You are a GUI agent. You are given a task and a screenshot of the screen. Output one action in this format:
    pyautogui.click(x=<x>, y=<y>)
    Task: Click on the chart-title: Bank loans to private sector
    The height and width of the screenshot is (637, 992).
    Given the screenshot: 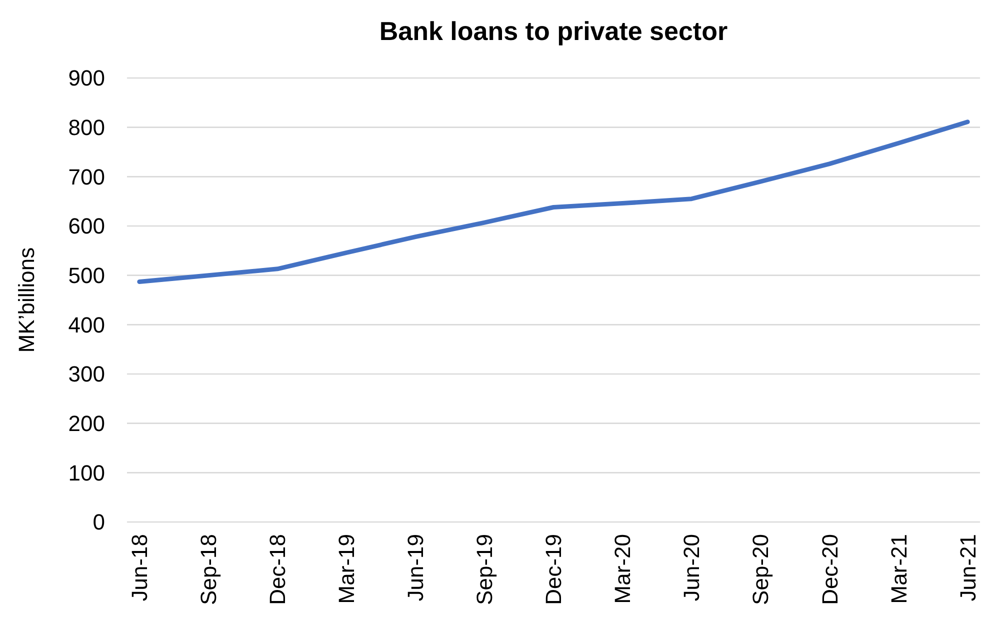 What is the action you would take?
    pyautogui.click(x=553, y=31)
    